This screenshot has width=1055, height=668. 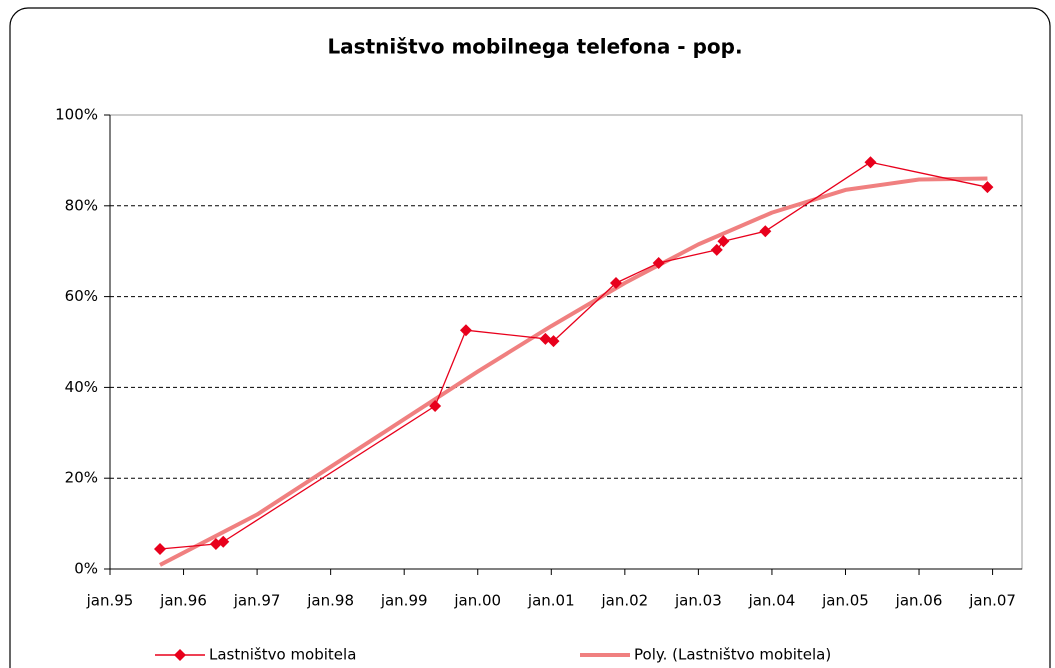 I want to click on x-tick-label: jan.95, so click(x=110, y=601).